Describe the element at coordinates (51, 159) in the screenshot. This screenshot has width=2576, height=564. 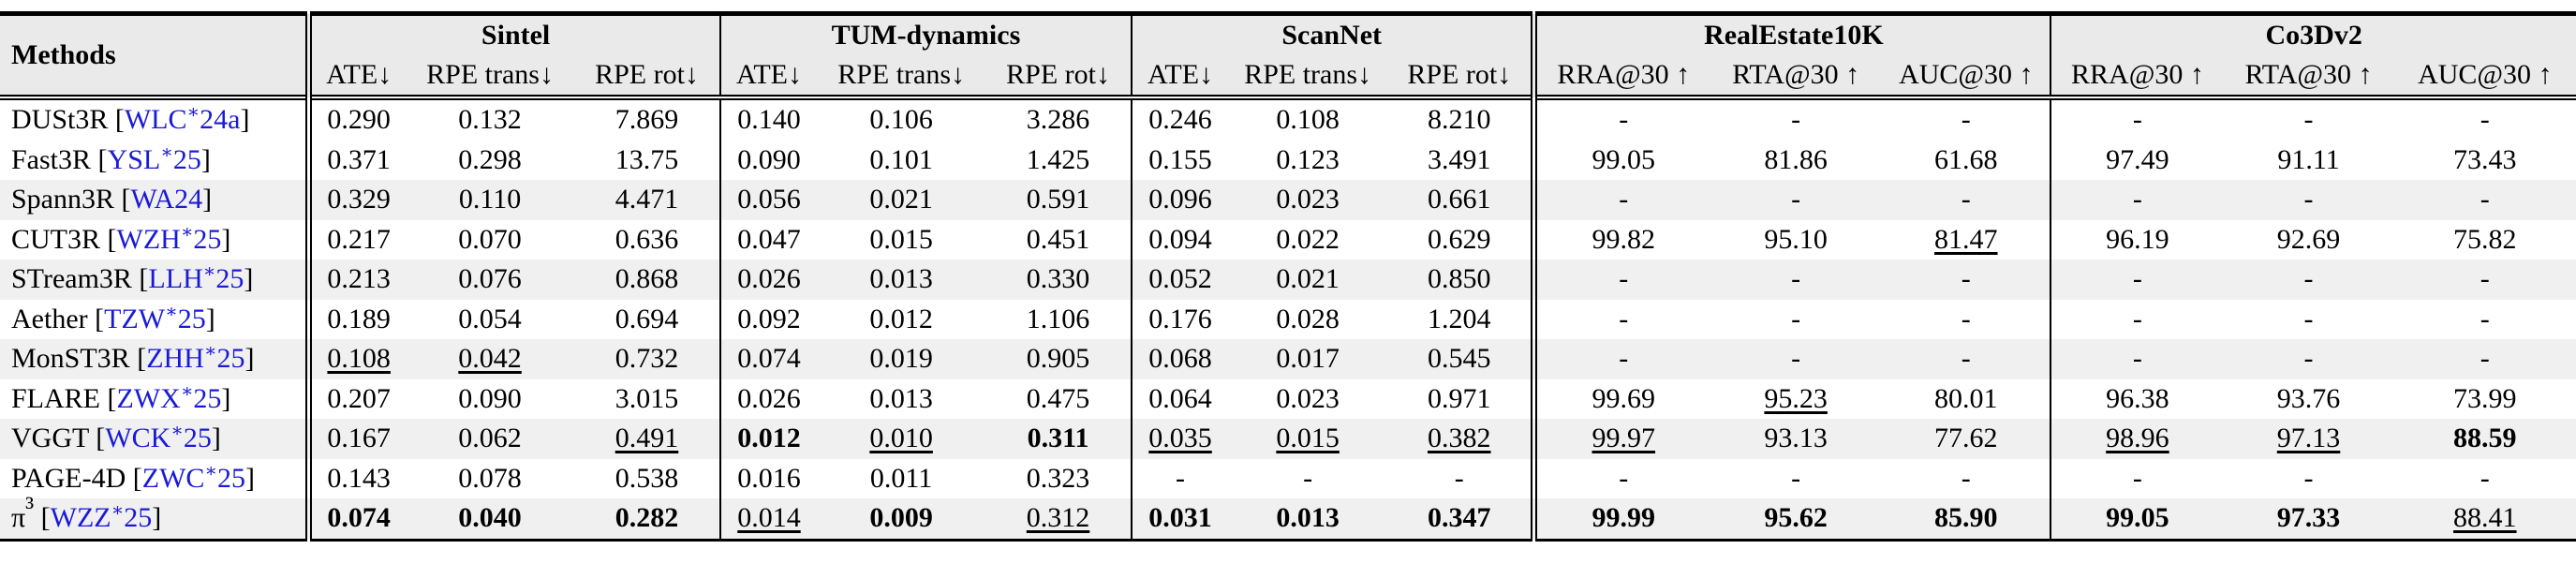
I see `method-name: Fast3R` at that location.